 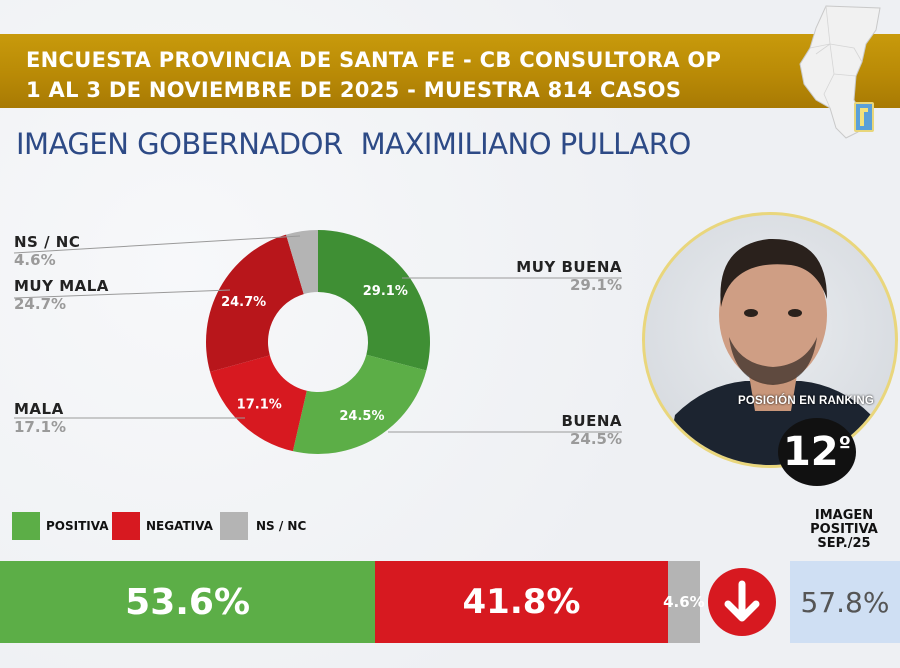 What do you see at coordinates (179, 526) in the screenshot?
I see `legend-negative-label: NEGATIVA` at bounding box center [179, 526].